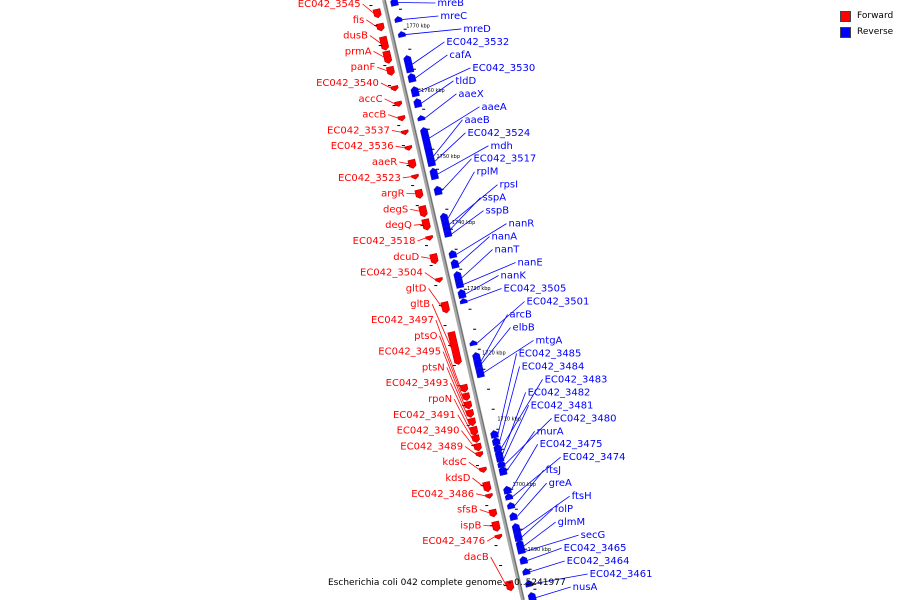 The height and width of the screenshot is (600, 900). What do you see at coordinates (553, 366) in the screenshot?
I see `gene-label-ec042-3484: EC042_3484` at bounding box center [553, 366].